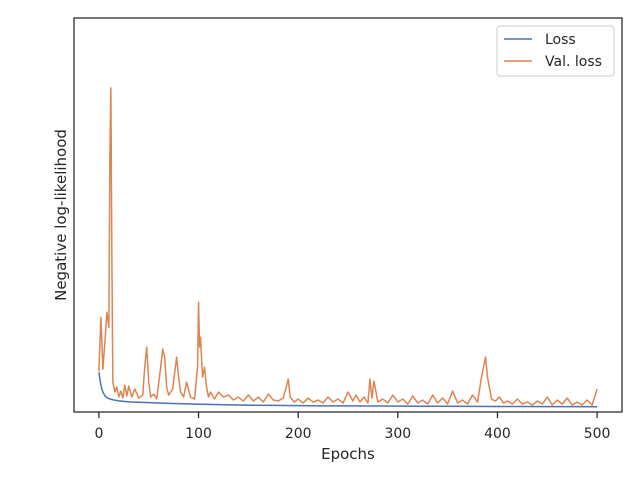 This screenshot has height=480, width=640. I want to click on legend-label-1: Loss, so click(560, 40).